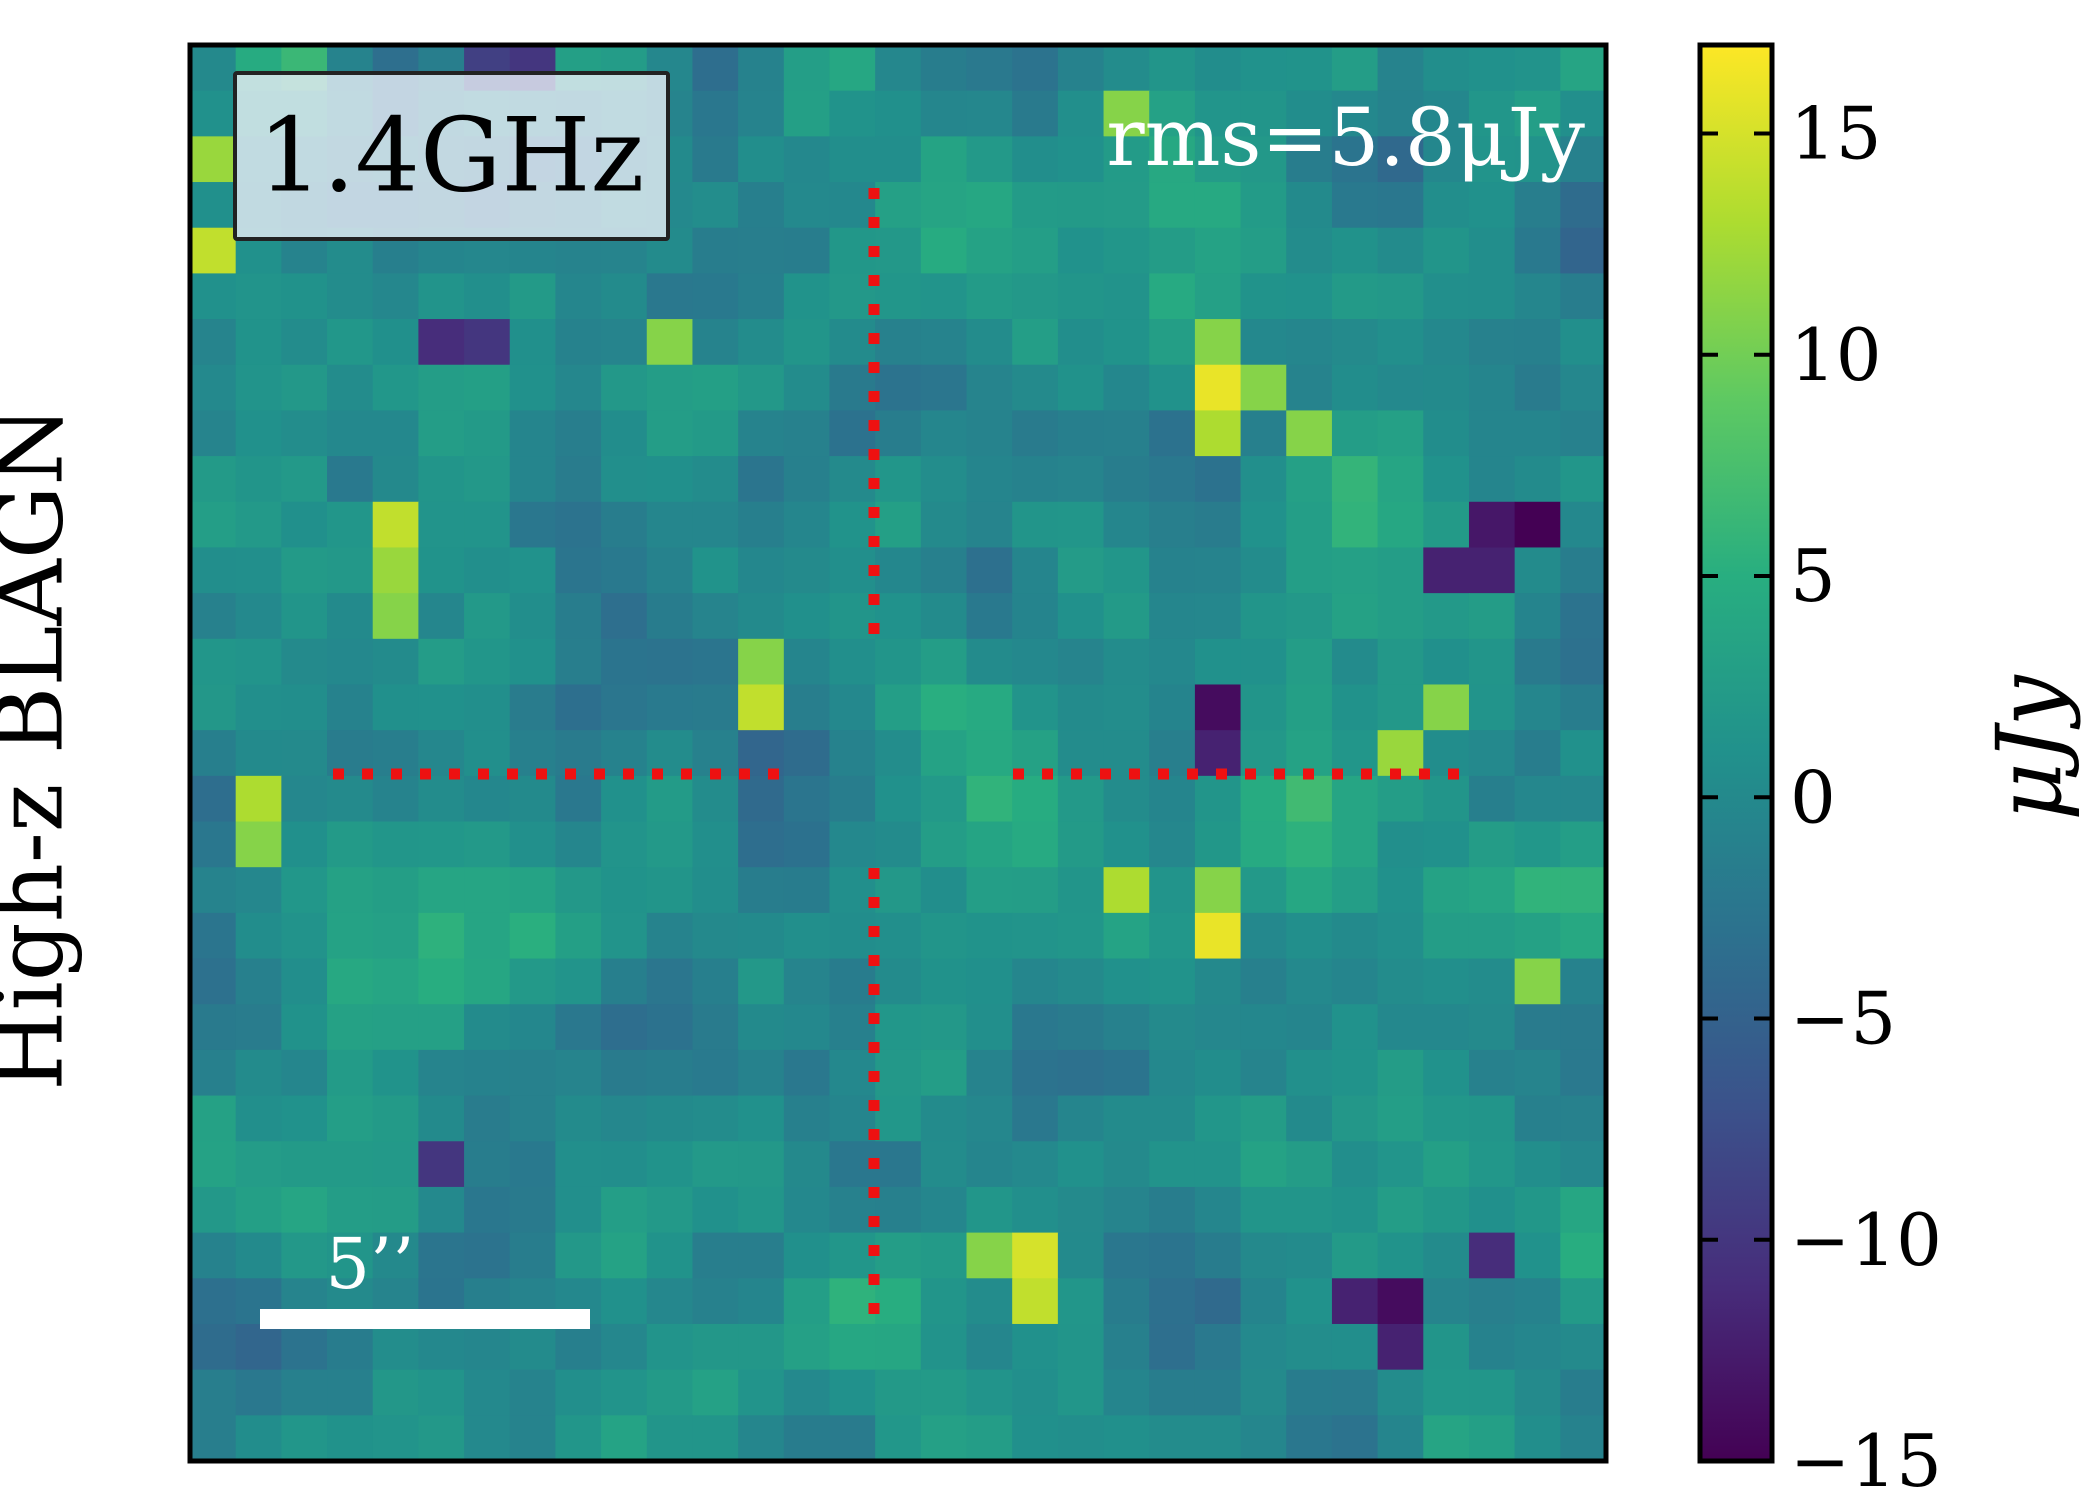 The width and height of the screenshot is (2100, 1500). Describe the element at coordinates (1736, 753) in the screenshot. I see `colorbar-gradient` at that location.